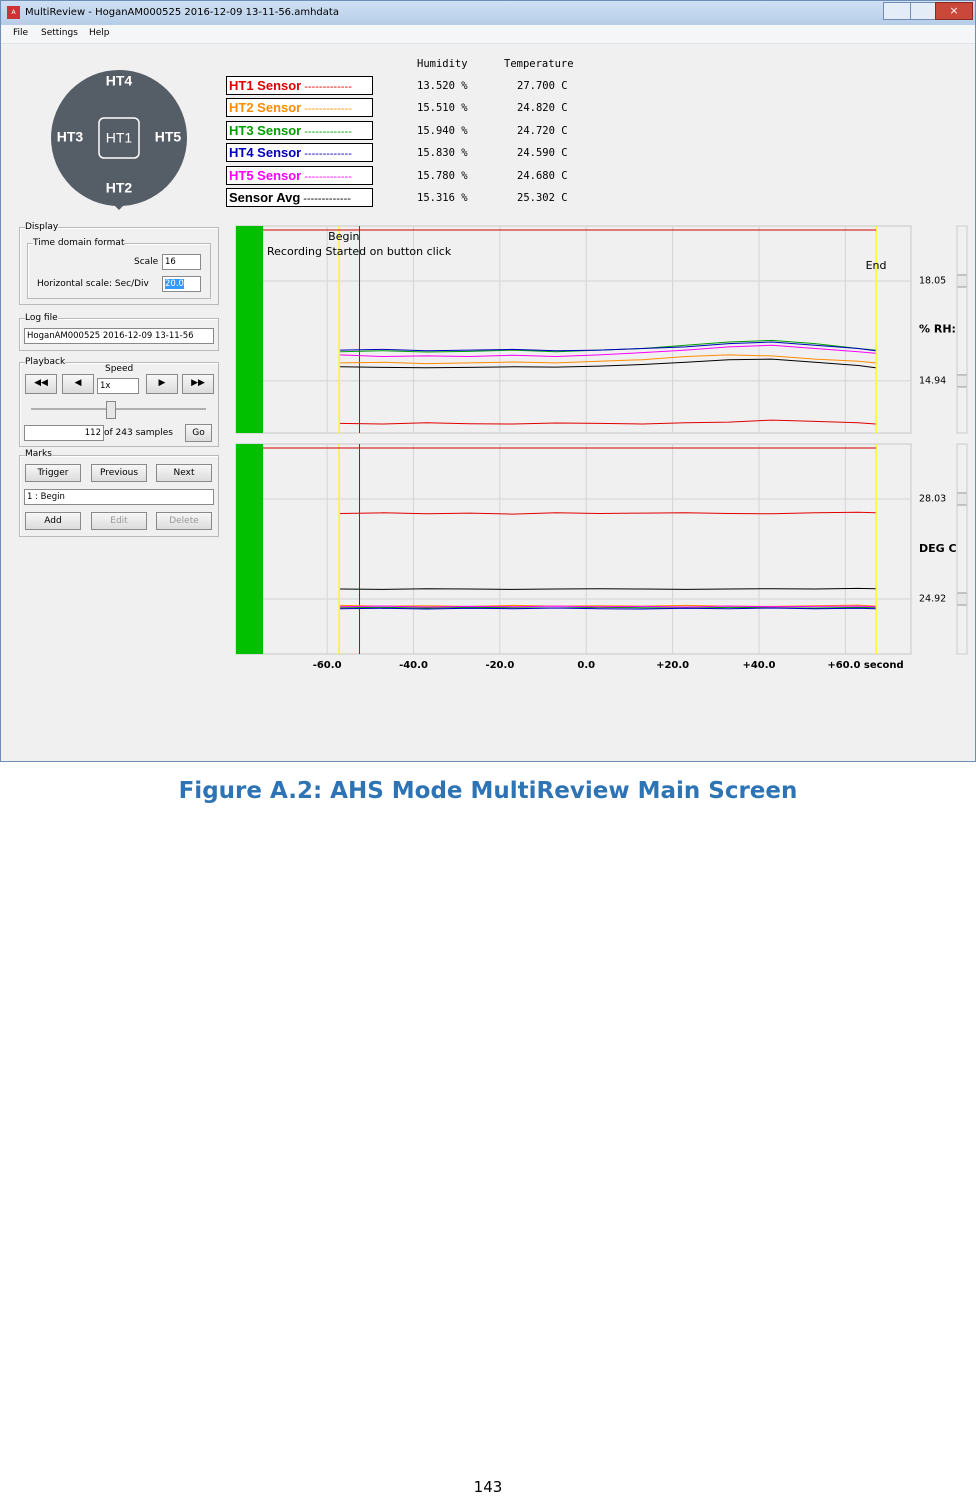 Image resolution: width=976 pixels, height=1496 pixels. I want to click on next-button: Next, so click(184, 473).